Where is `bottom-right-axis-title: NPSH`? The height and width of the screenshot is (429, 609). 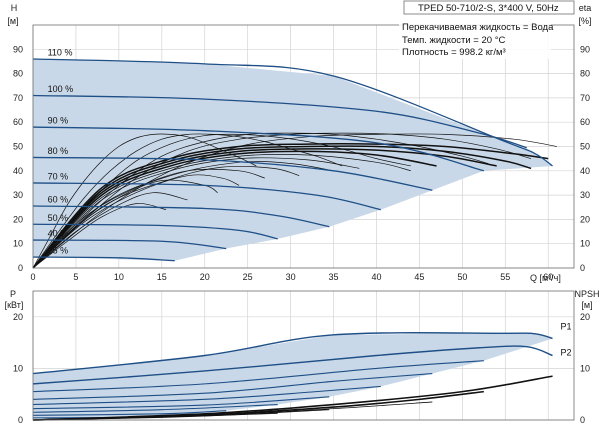 bottom-right-axis-title: NPSH is located at coordinates (586, 294).